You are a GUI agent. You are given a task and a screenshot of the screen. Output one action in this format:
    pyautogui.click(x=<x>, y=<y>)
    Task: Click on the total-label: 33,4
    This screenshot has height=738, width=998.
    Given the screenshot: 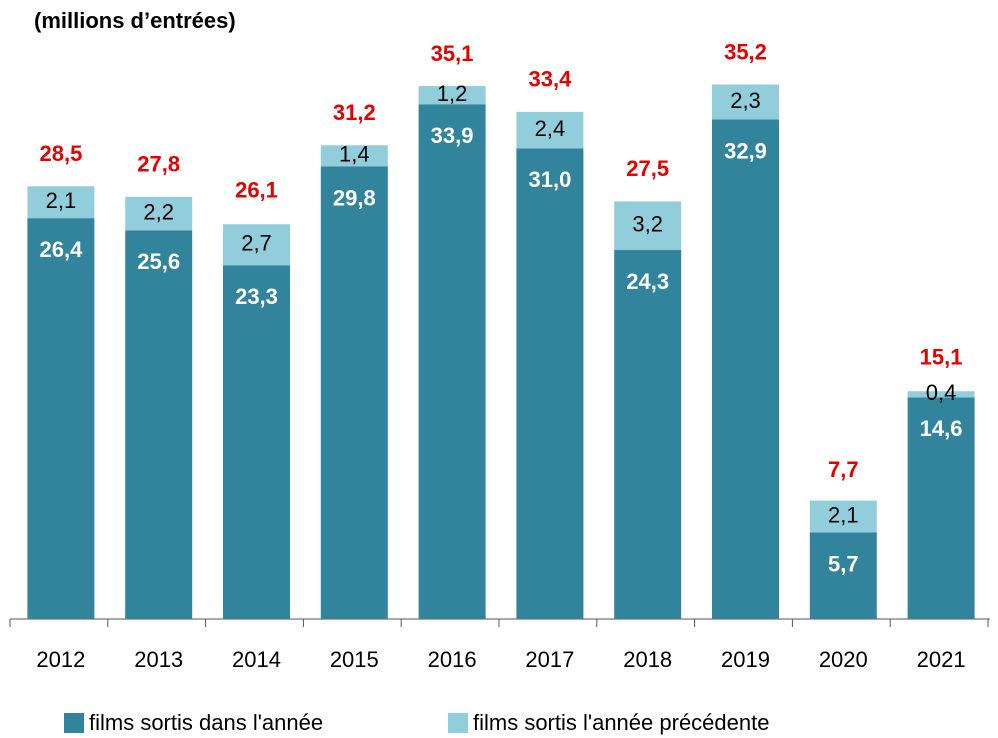 What is the action you would take?
    pyautogui.click(x=550, y=79)
    